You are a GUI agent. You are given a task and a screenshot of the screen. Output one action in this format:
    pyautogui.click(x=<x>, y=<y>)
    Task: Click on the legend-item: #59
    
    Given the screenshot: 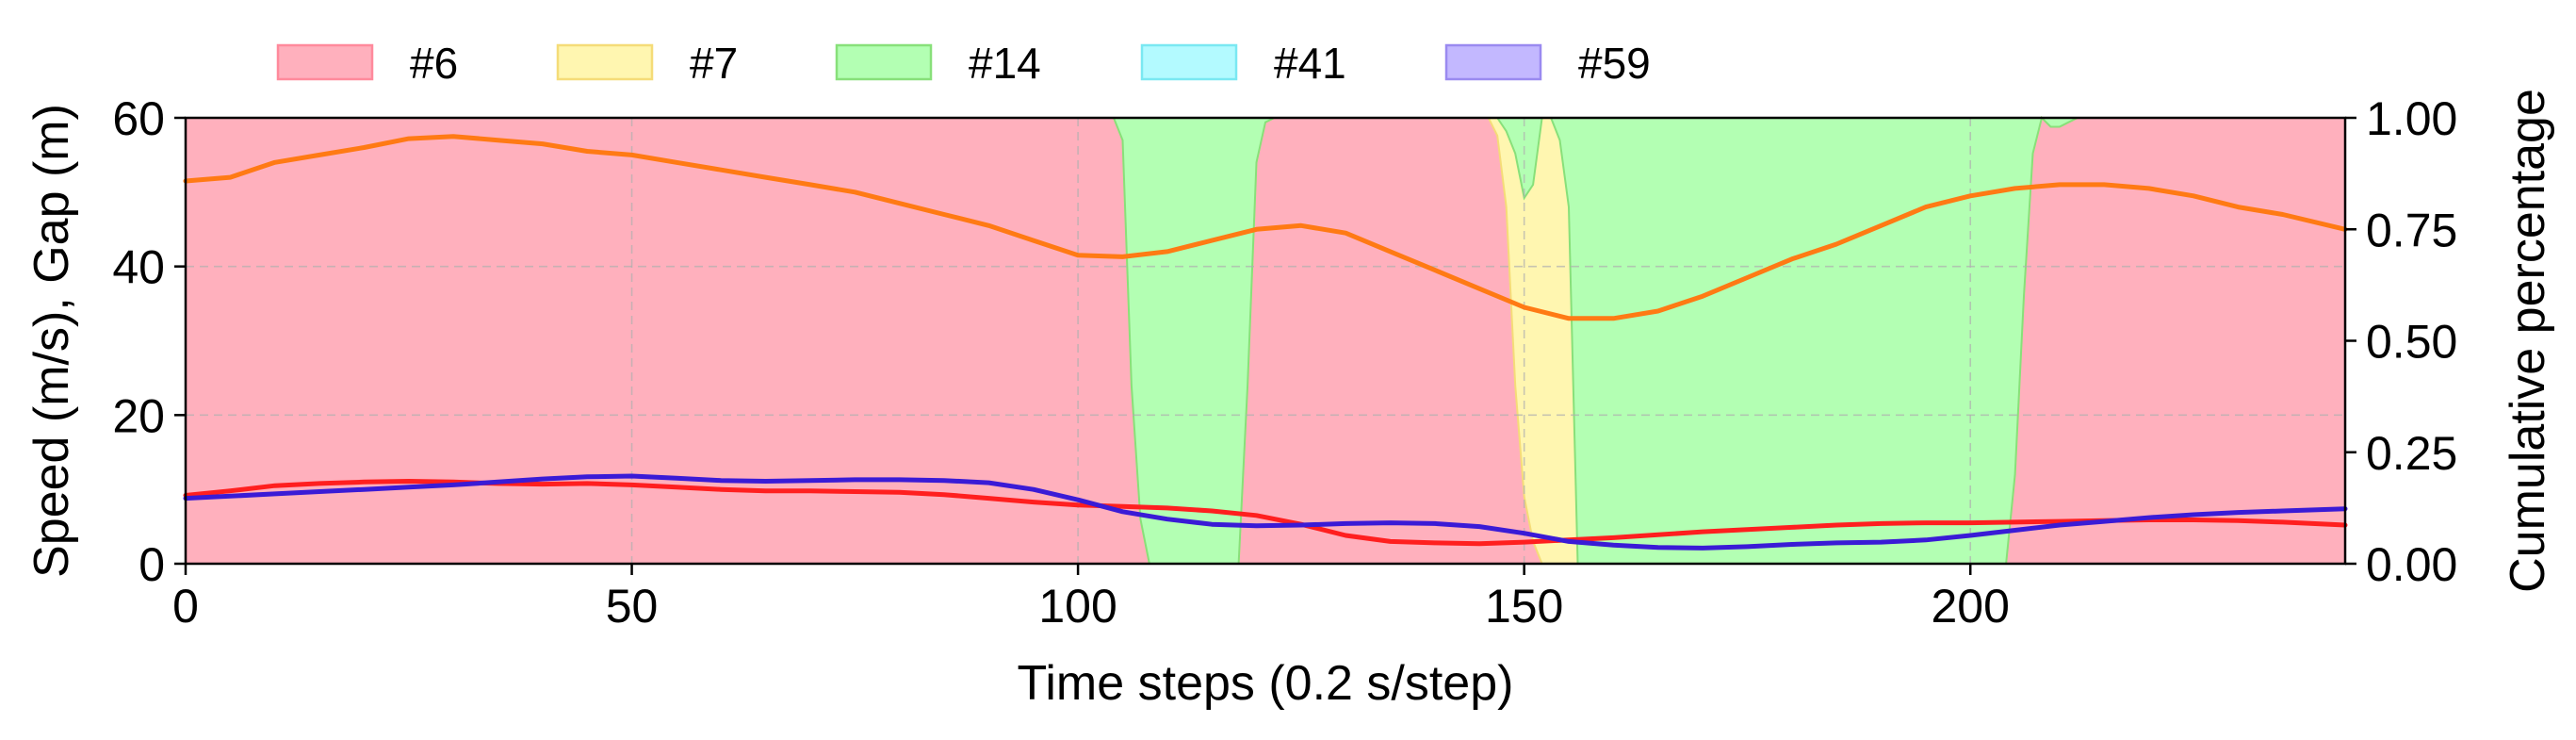 What is the action you would take?
    pyautogui.click(x=1547, y=63)
    